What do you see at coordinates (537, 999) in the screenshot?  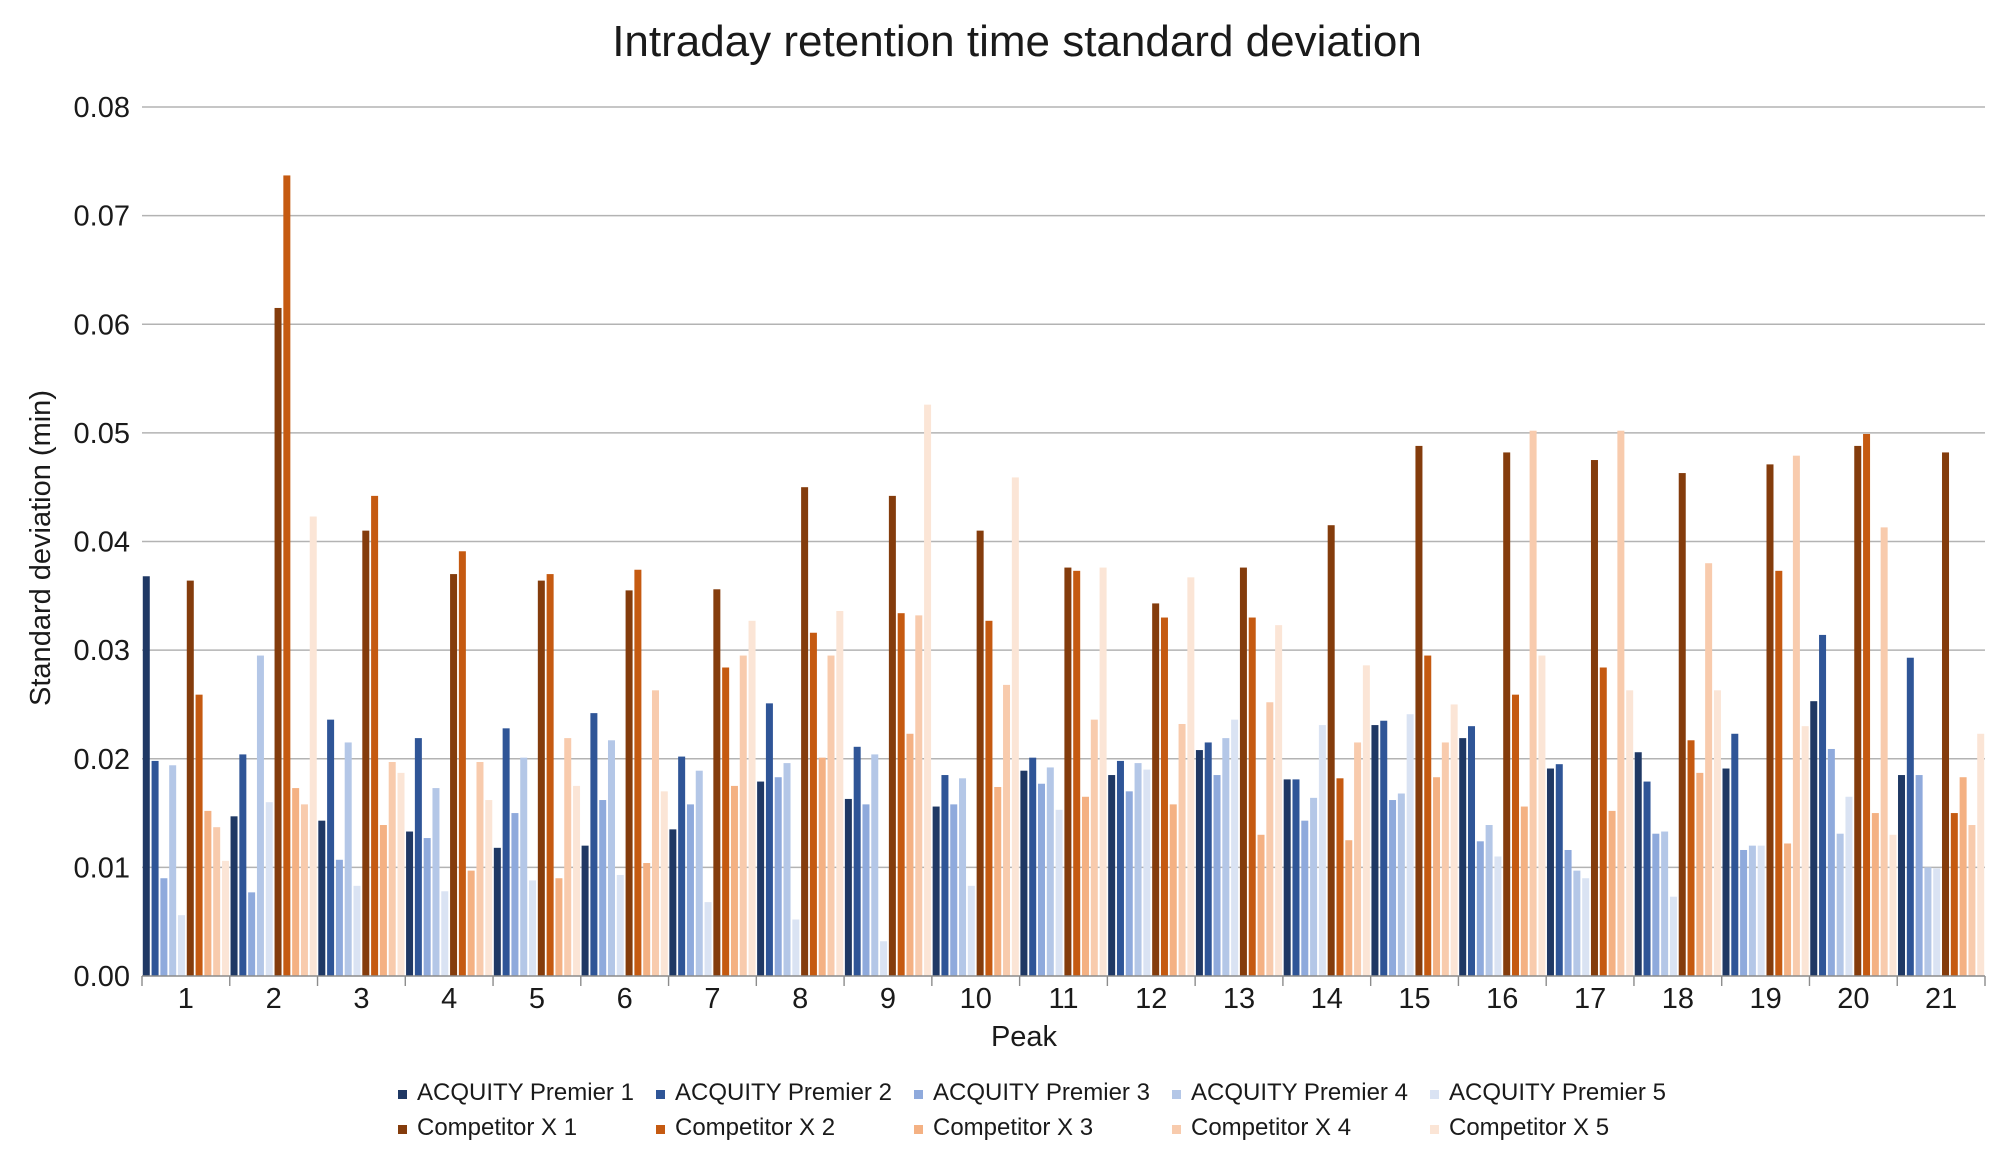 I see `x-tick-label: 5` at bounding box center [537, 999].